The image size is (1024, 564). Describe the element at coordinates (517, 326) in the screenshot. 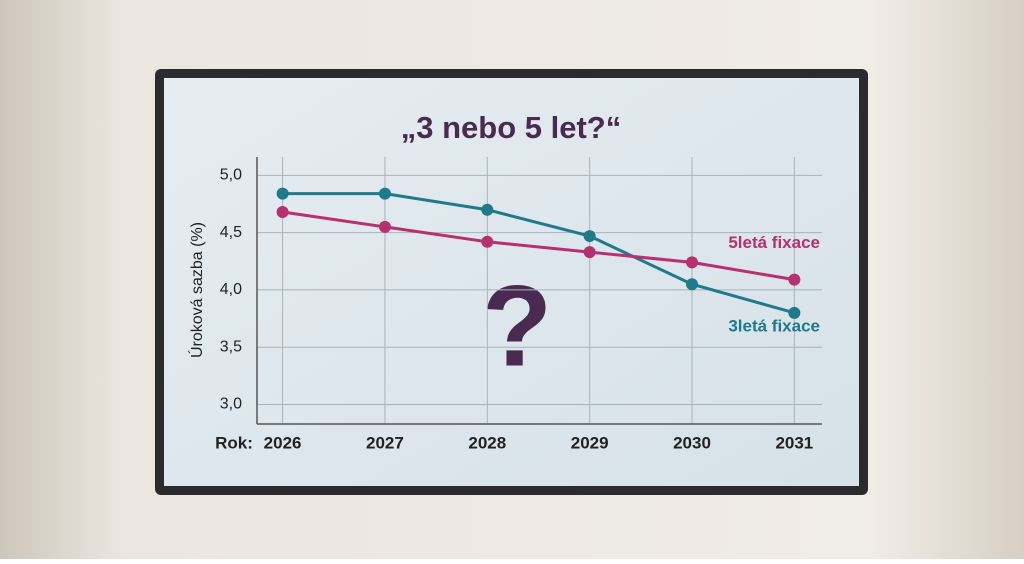

I see `question-mark: ?` at that location.